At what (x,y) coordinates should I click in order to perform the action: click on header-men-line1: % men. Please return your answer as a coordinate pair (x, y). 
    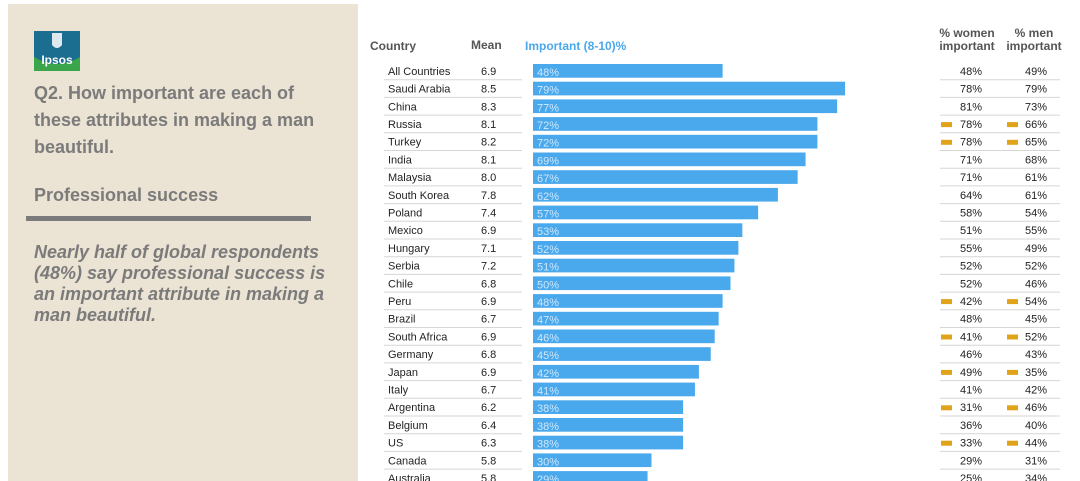
    Looking at the image, I should click on (1034, 33).